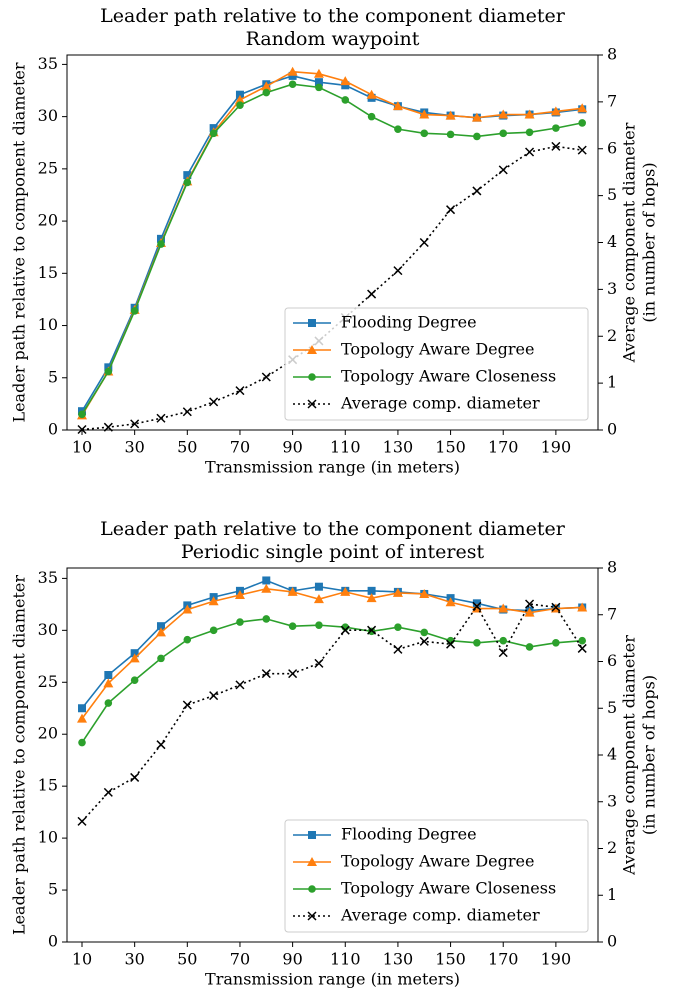 The height and width of the screenshot is (998, 678). Describe the element at coordinates (612, 754) in the screenshot. I see `y2-tick-label: 4` at that location.